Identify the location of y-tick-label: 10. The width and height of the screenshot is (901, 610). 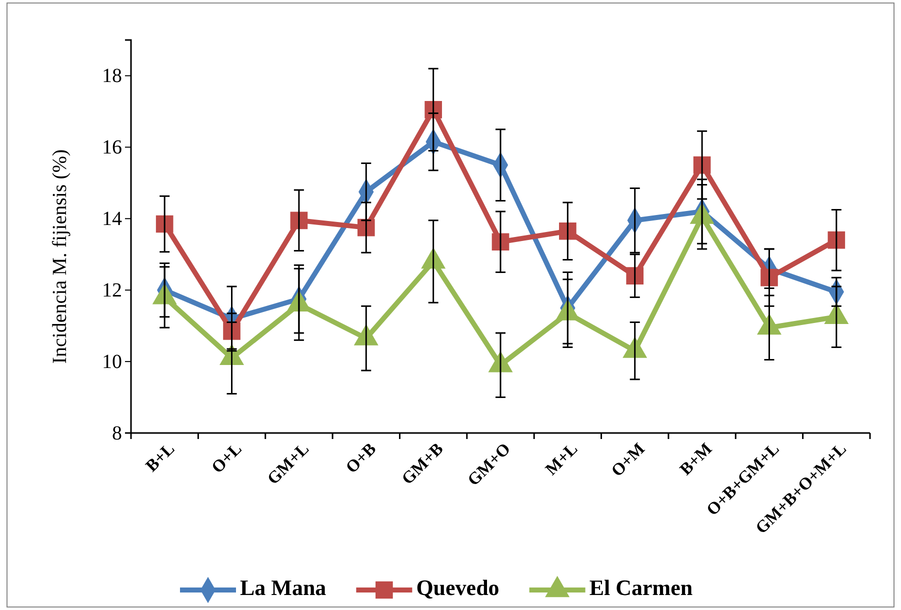
(112, 361).